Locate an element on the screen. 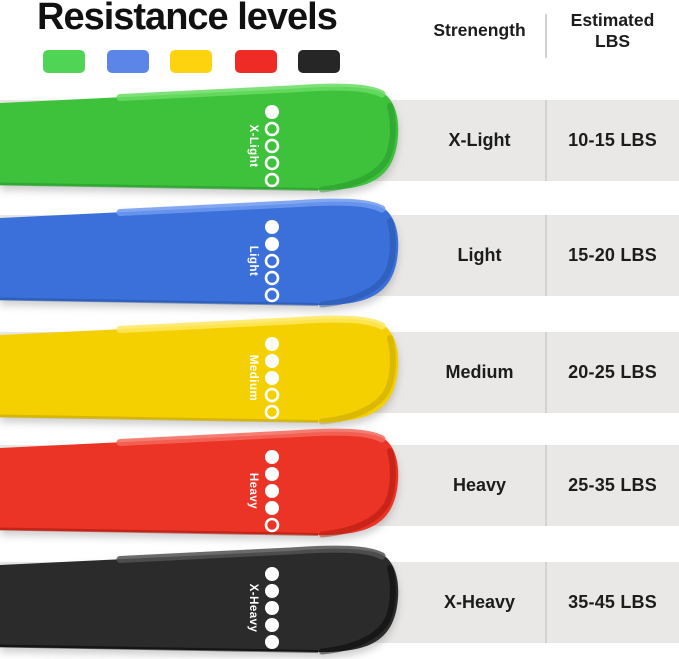 This screenshot has width=679, height=659. color-swatch-row is located at coordinates (180, 62).